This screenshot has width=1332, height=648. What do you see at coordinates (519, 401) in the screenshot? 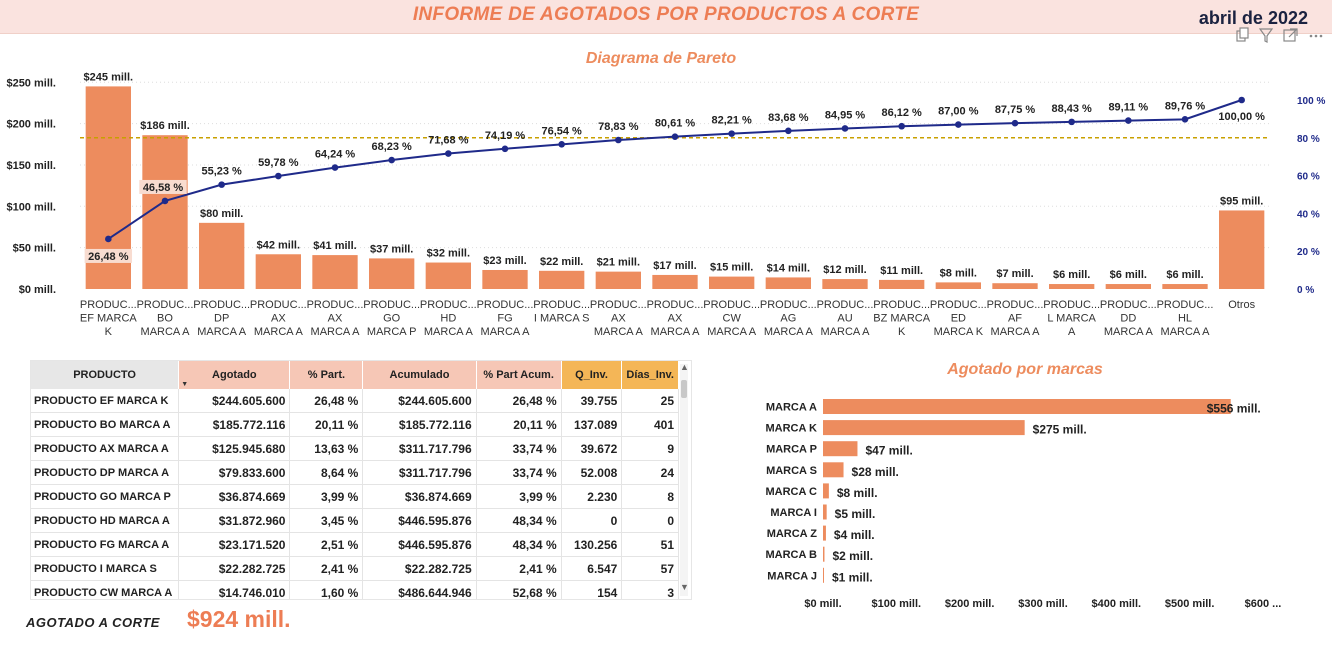
I see `table-cell: 26,48 %` at bounding box center [519, 401].